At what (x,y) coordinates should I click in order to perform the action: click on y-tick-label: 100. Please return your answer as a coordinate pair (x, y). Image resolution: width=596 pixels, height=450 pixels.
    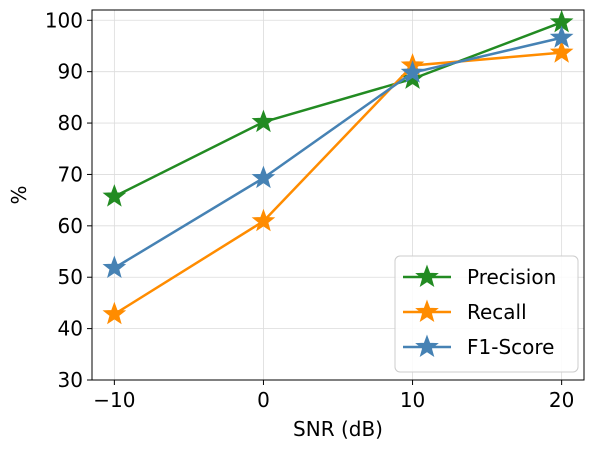
    Looking at the image, I should click on (64, 20).